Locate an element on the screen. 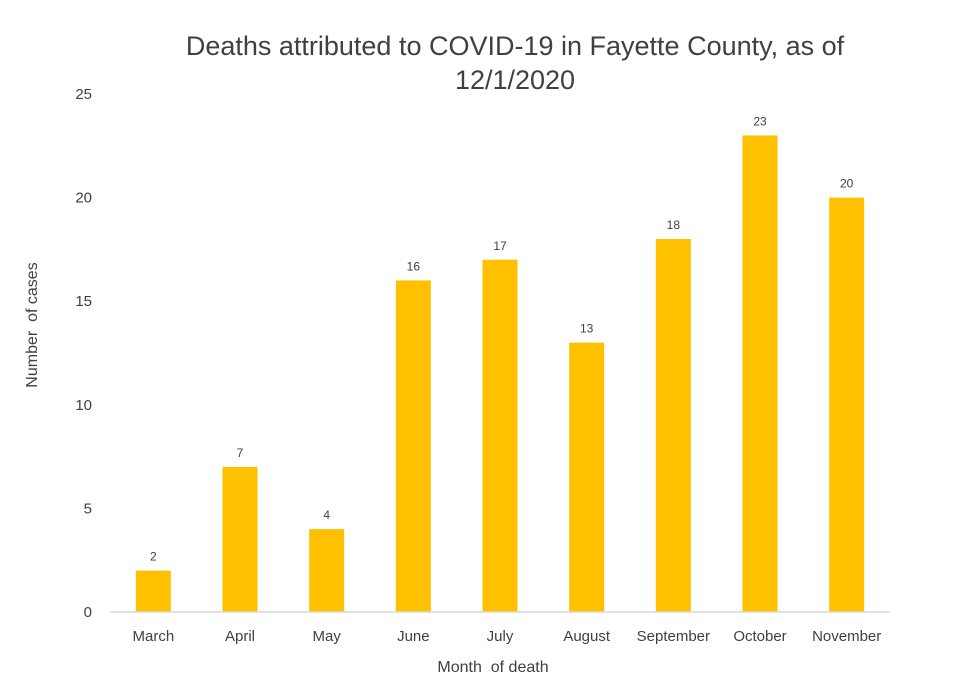 This screenshot has height=695, width=969. data-label-september: 18 is located at coordinates (674, 225).